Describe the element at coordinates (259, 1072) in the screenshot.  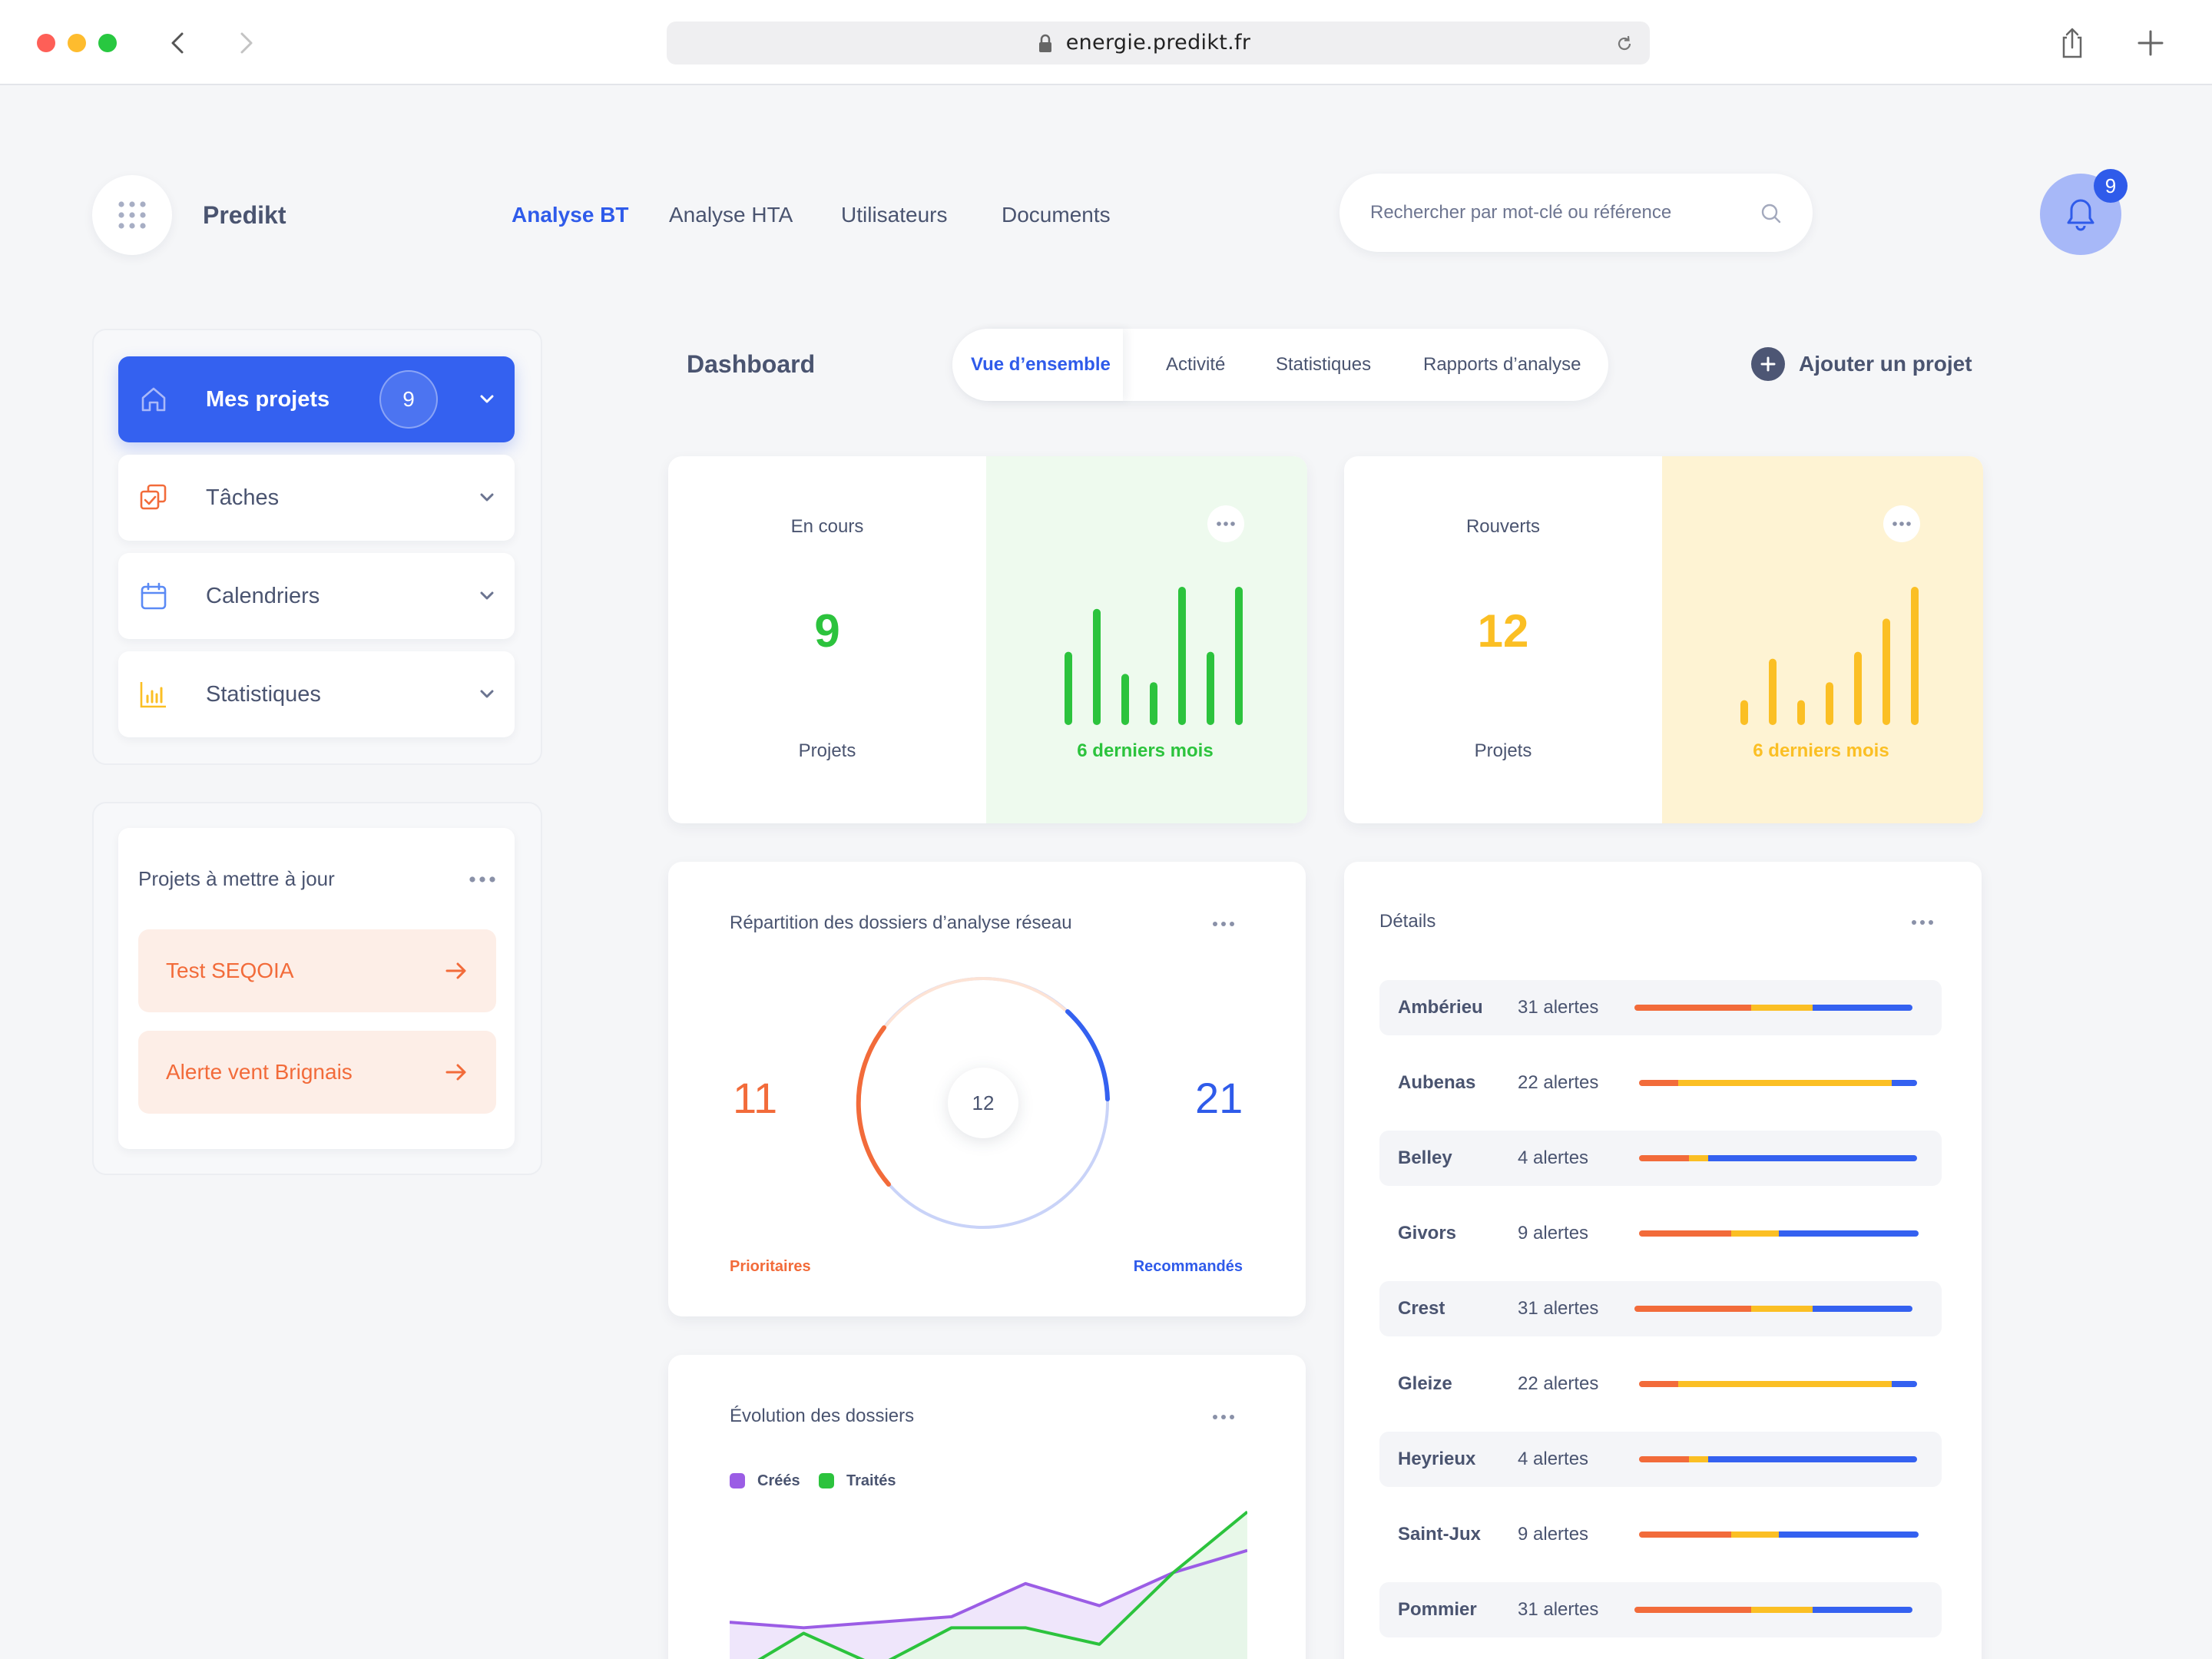
I see `update-item-label: Alerte vent Brignais` at that location.